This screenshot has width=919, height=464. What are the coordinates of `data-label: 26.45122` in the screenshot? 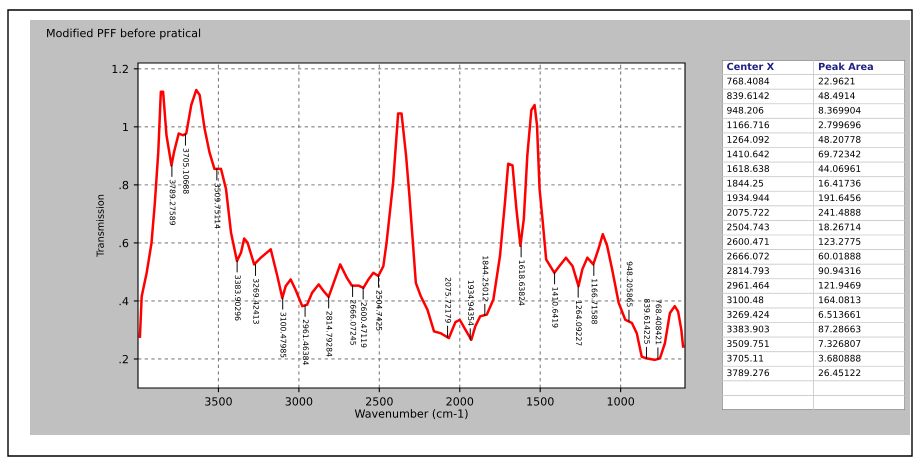 It's located at (839, 372).